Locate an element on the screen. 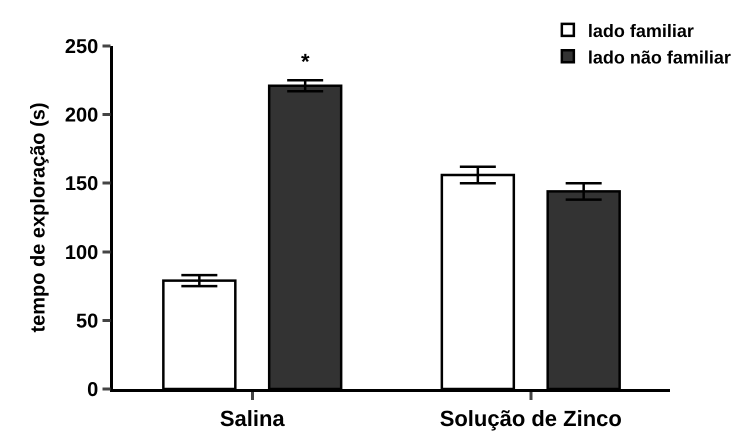 The width and height of the screenshot is (752, 443). legend-label: lado não familiar is located at coordinates (659, 57).